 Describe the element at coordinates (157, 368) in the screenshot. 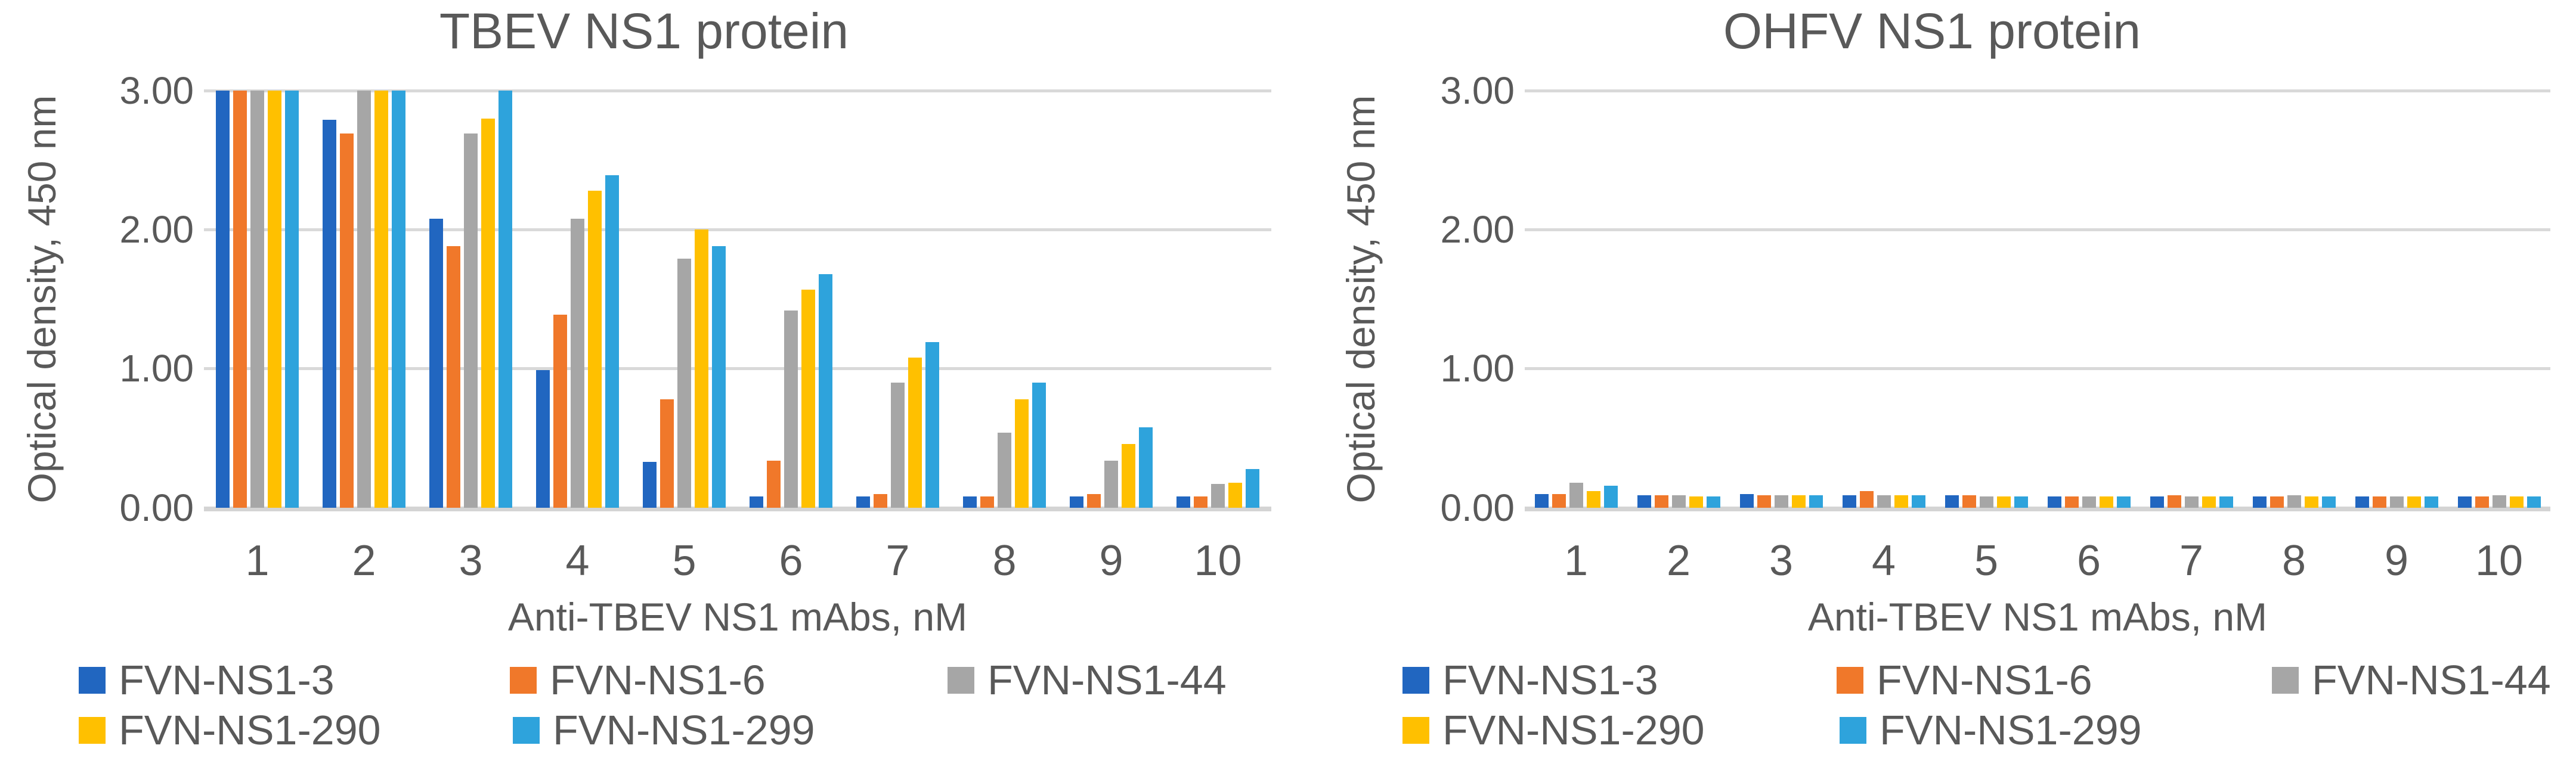

I see `y-tick-label: 1.00` at that location.